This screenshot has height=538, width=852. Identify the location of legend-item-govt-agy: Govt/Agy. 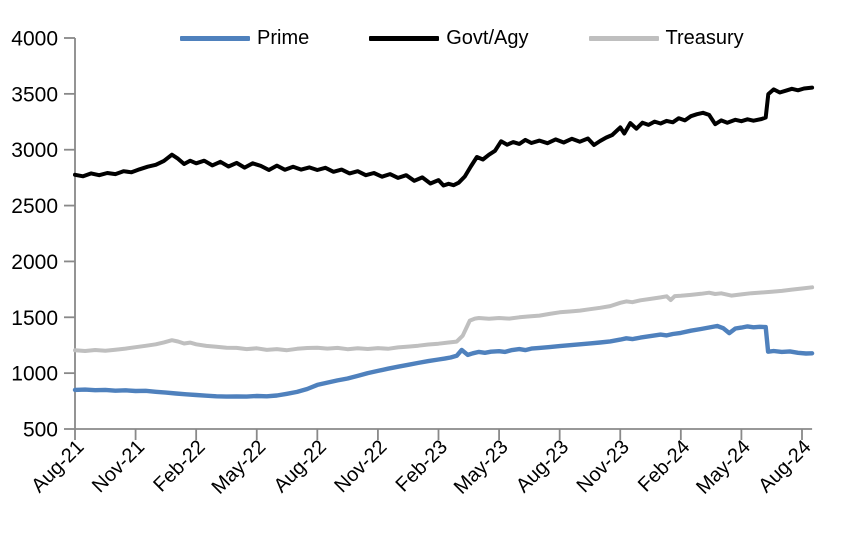
(449, 38).